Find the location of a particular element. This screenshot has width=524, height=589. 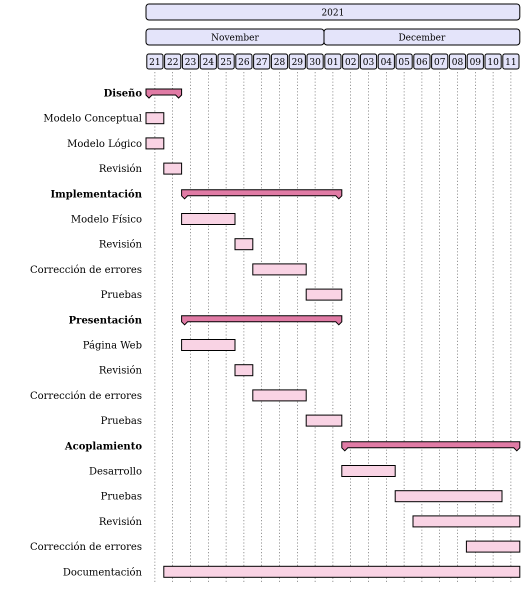

year-header-box is located at coordinates (333, 12).